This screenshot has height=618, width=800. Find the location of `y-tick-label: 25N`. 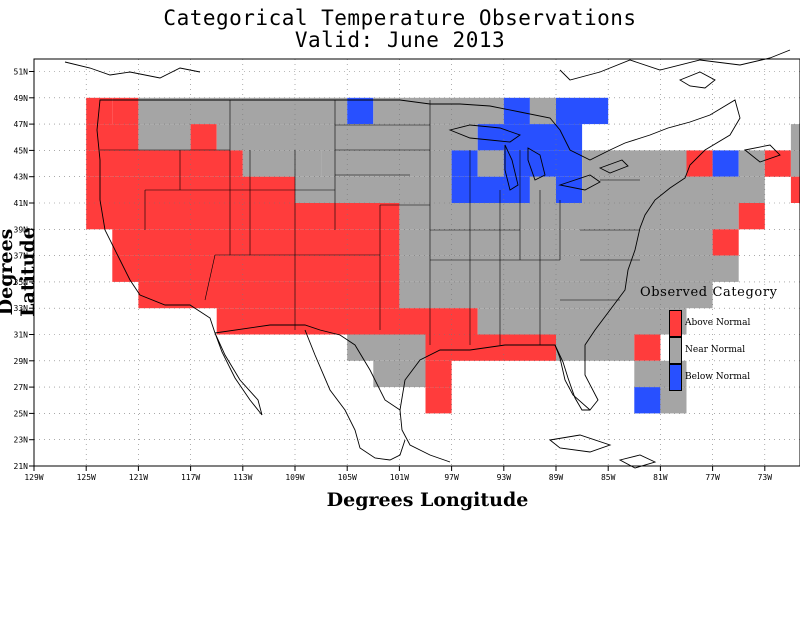

y-tick-label: 25N is located at coordinates (21, 413).